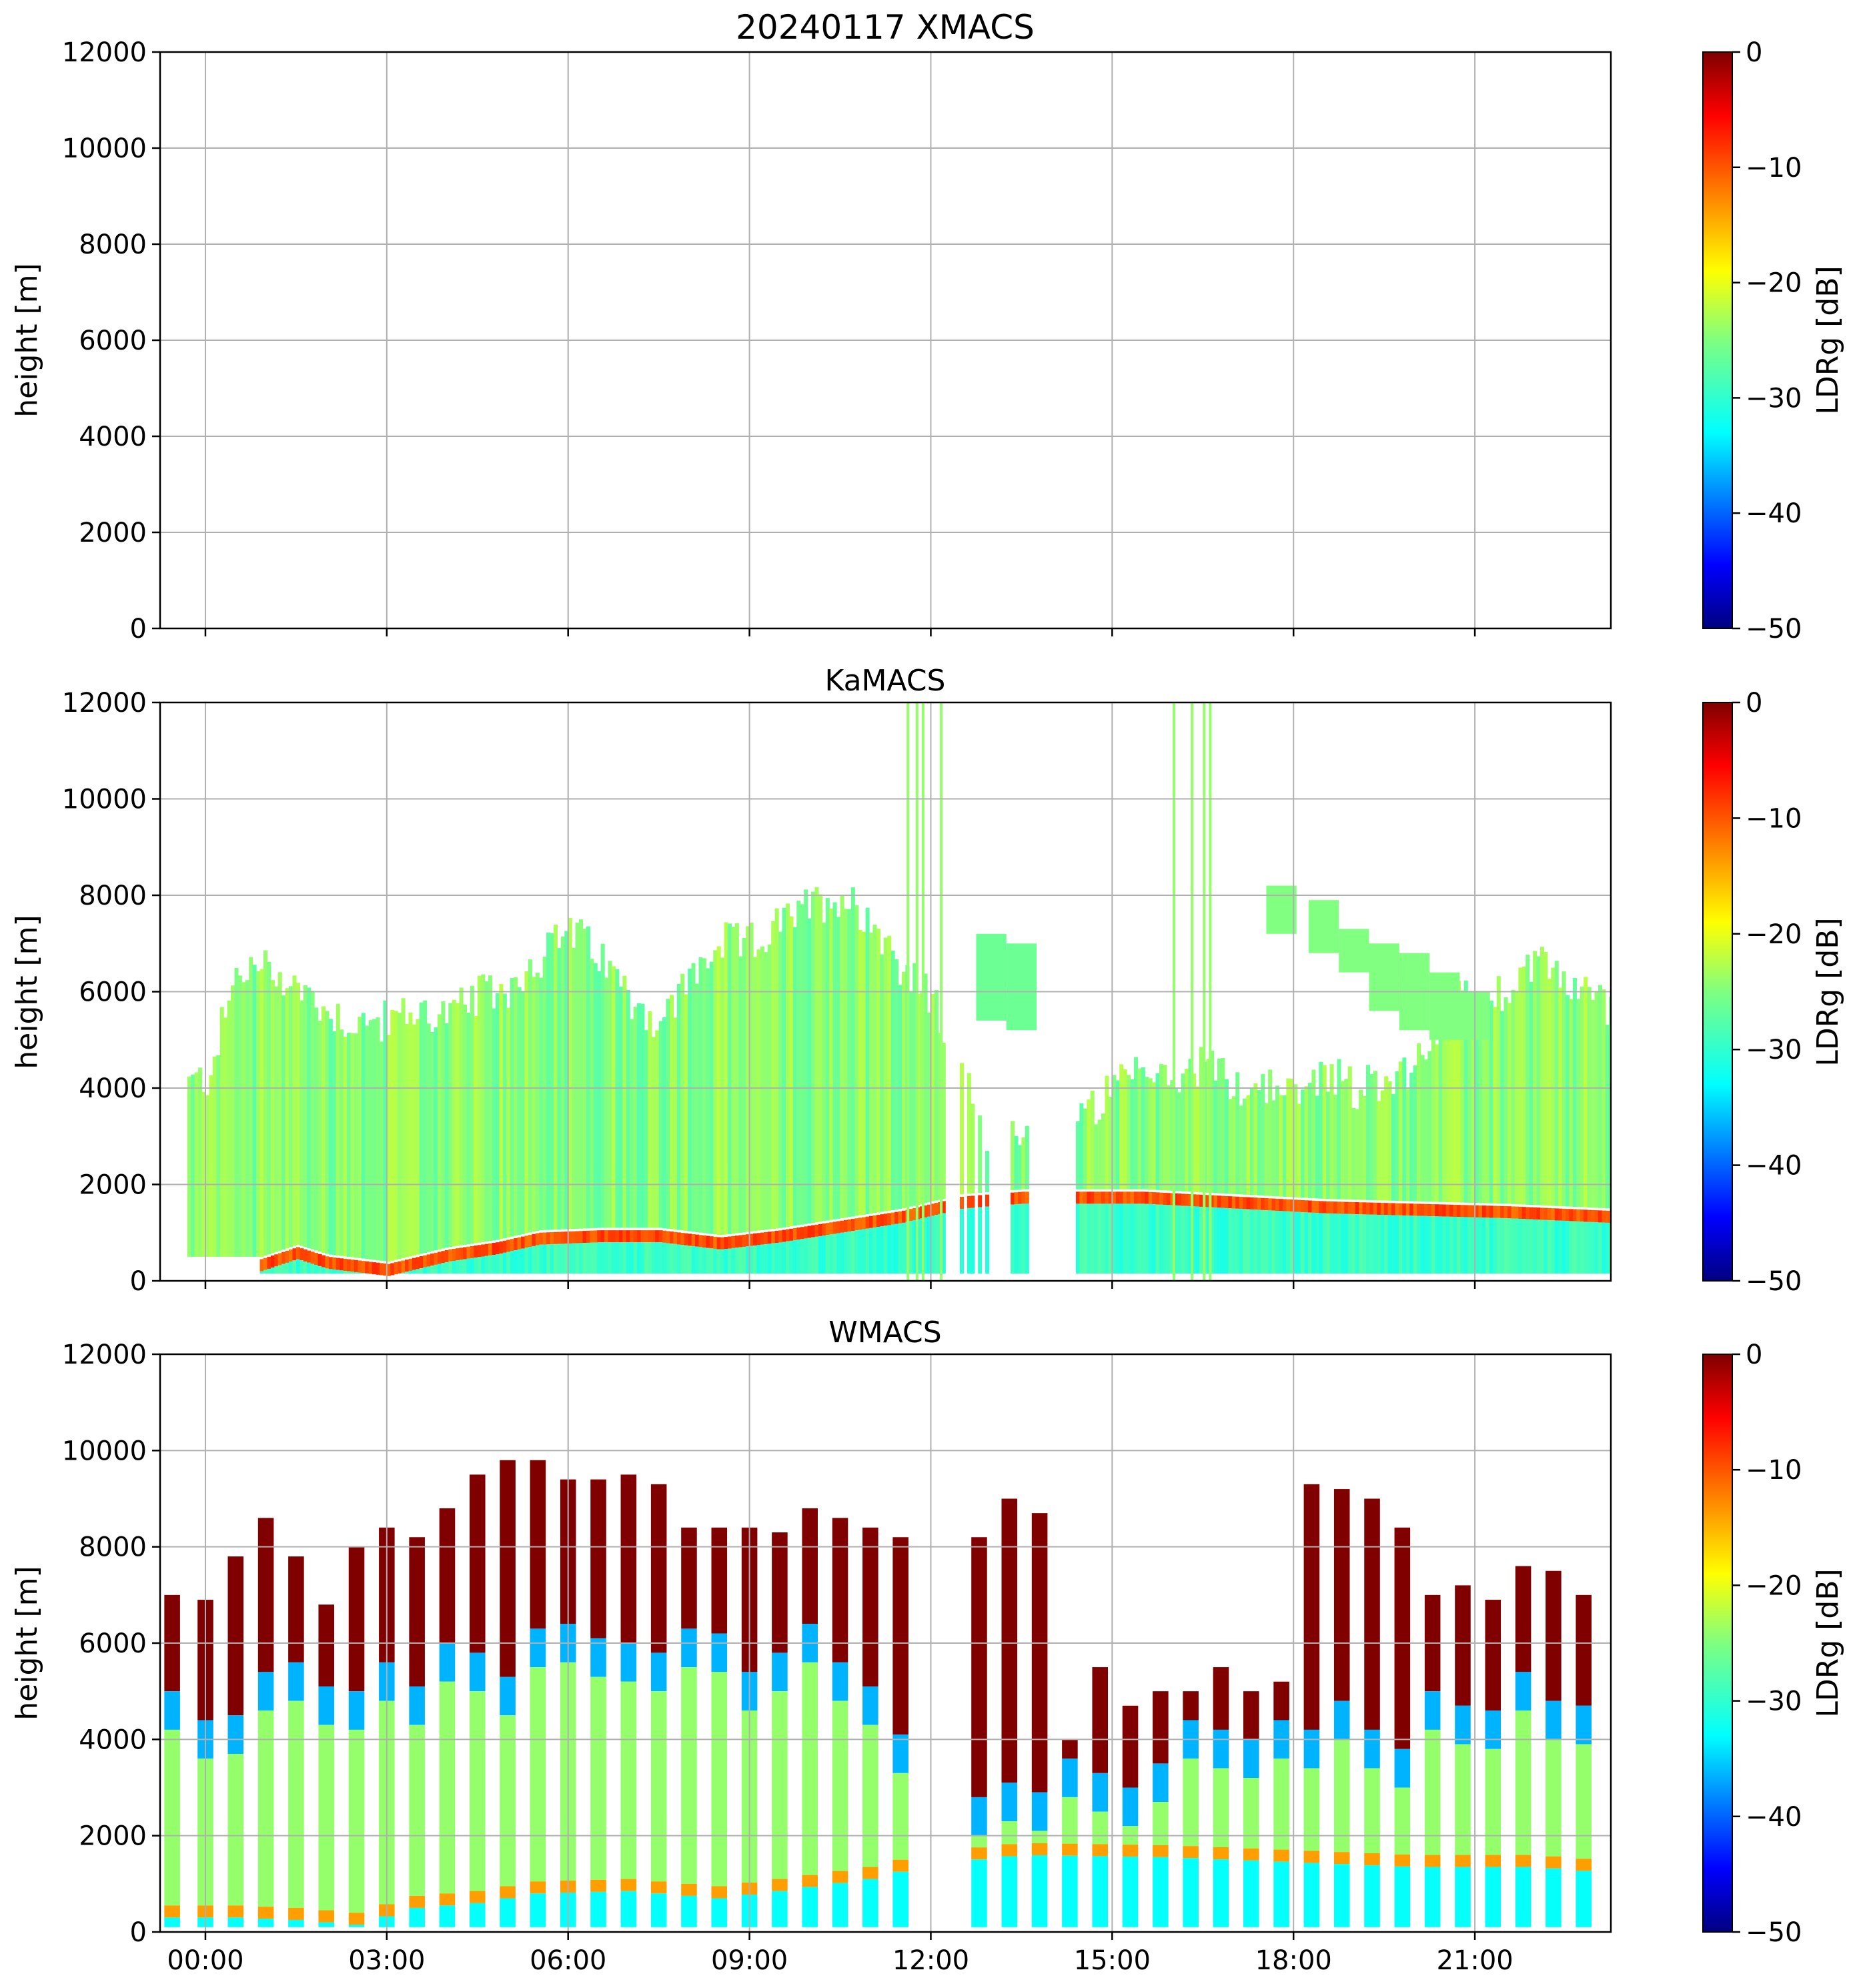  I want to click on y-axis-label: height [m], so click(27, 992).